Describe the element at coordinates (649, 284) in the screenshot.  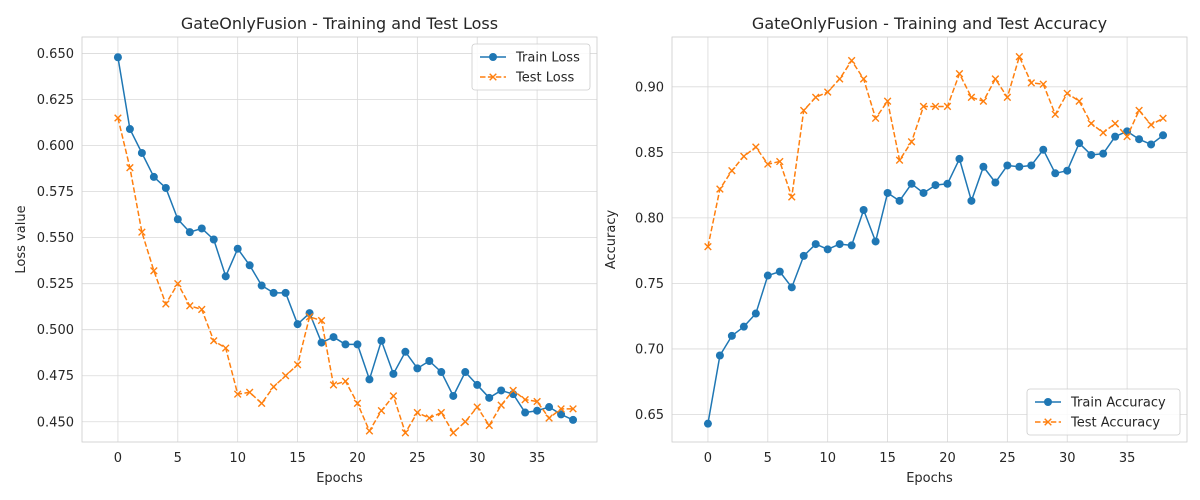
I see `y-tick-label: 0.75` at that location.